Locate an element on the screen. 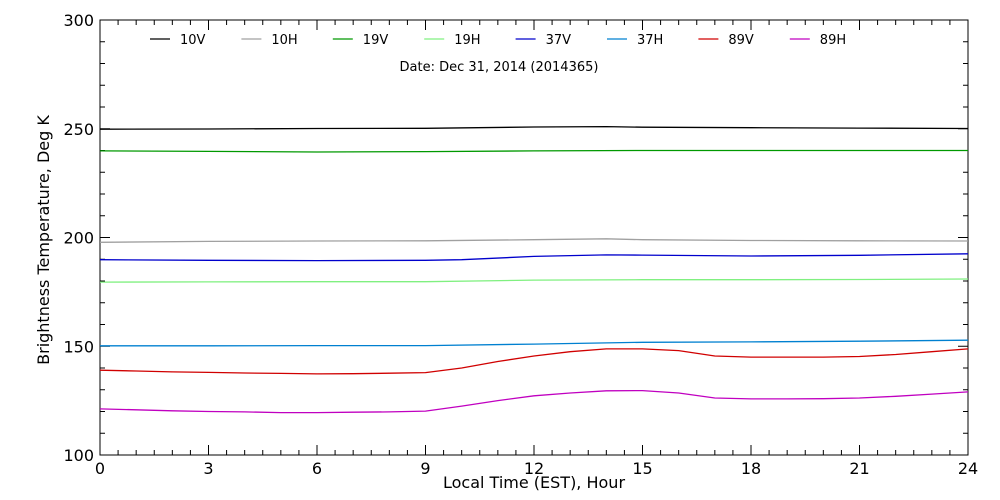 This screenshot has width=1000, height=500. x-tick-label: 6 is located at coordinates (317, 468).